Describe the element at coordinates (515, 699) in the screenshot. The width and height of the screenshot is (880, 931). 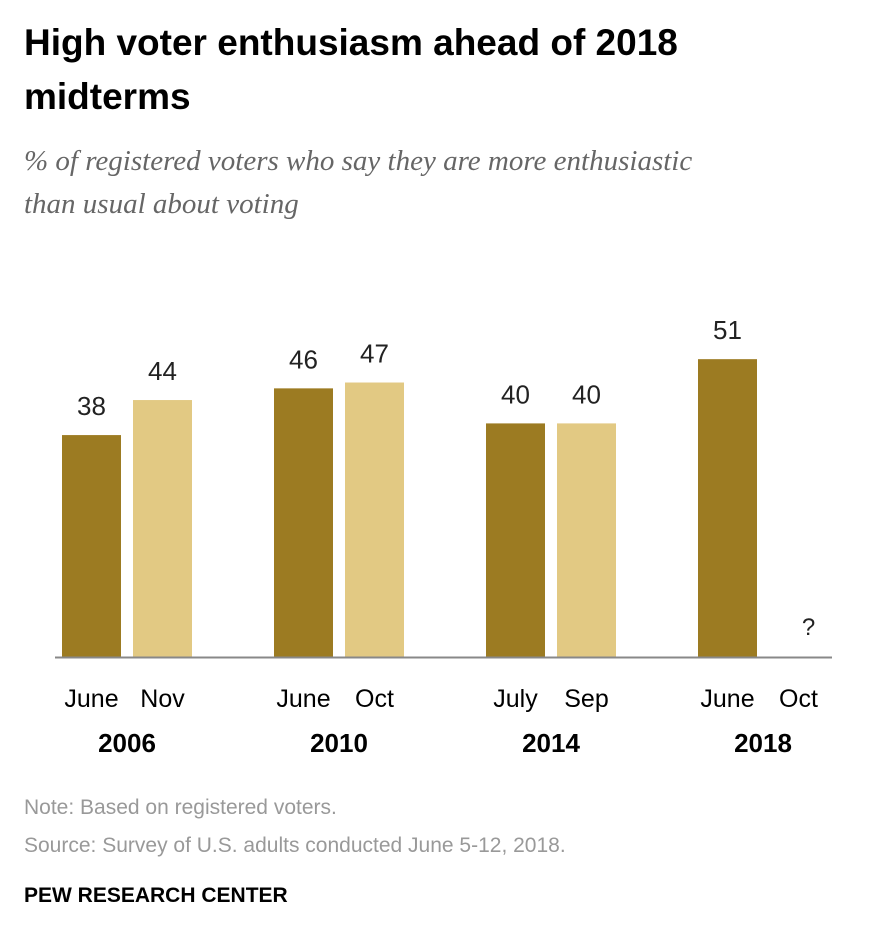
I see `month-tick-label: July` at that location.